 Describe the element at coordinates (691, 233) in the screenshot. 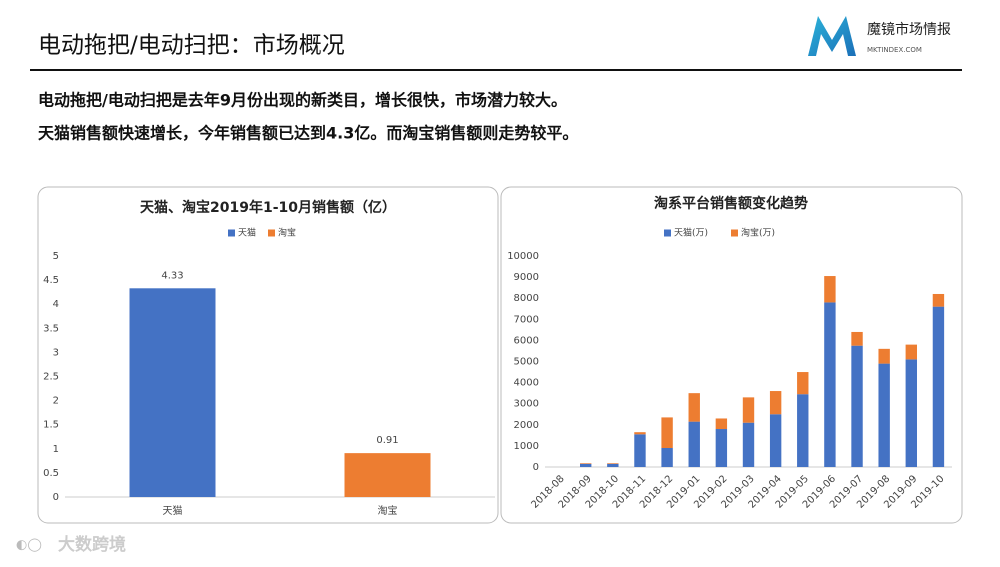

I see `legend-label: 天猫(万)` at that location.